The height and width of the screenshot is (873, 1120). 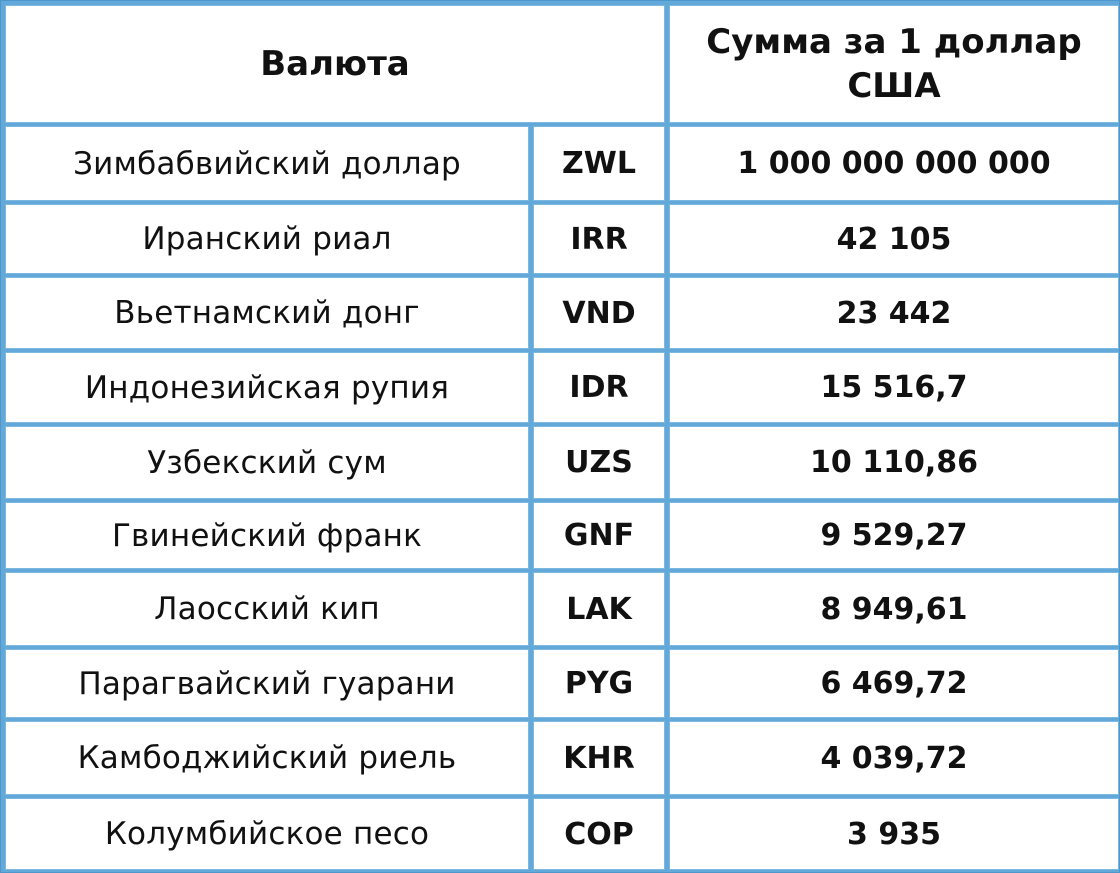 What do you see at coordinates (894, 462) in the screenshot?
I see `currency-rate: 10 110,86` at bounding box center [894, 462].